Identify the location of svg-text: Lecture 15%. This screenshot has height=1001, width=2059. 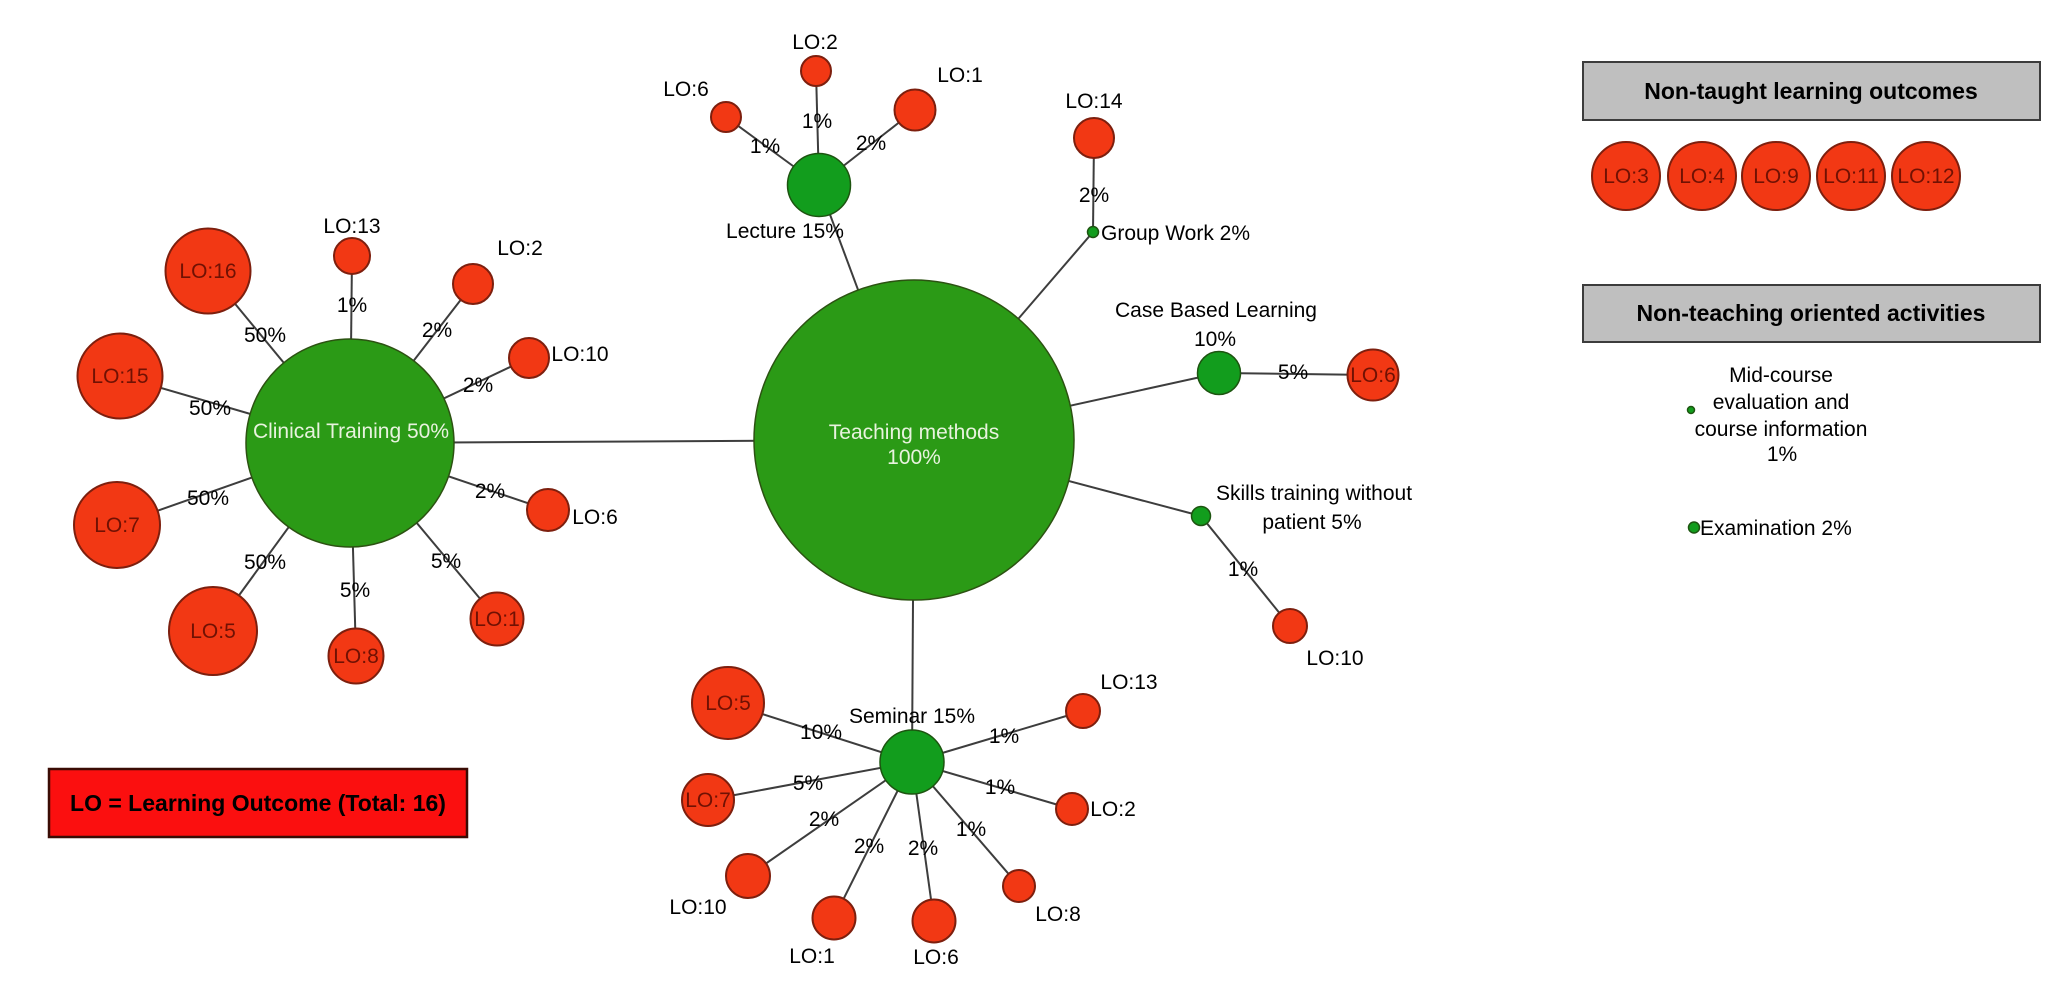
(785, 231).